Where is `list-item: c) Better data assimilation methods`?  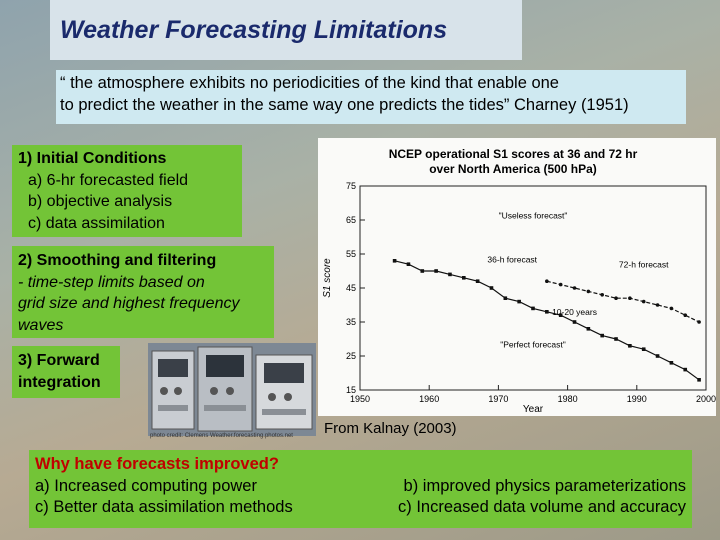
list-item: c) Better data assimilation methods is located at coordinates (164, 507).